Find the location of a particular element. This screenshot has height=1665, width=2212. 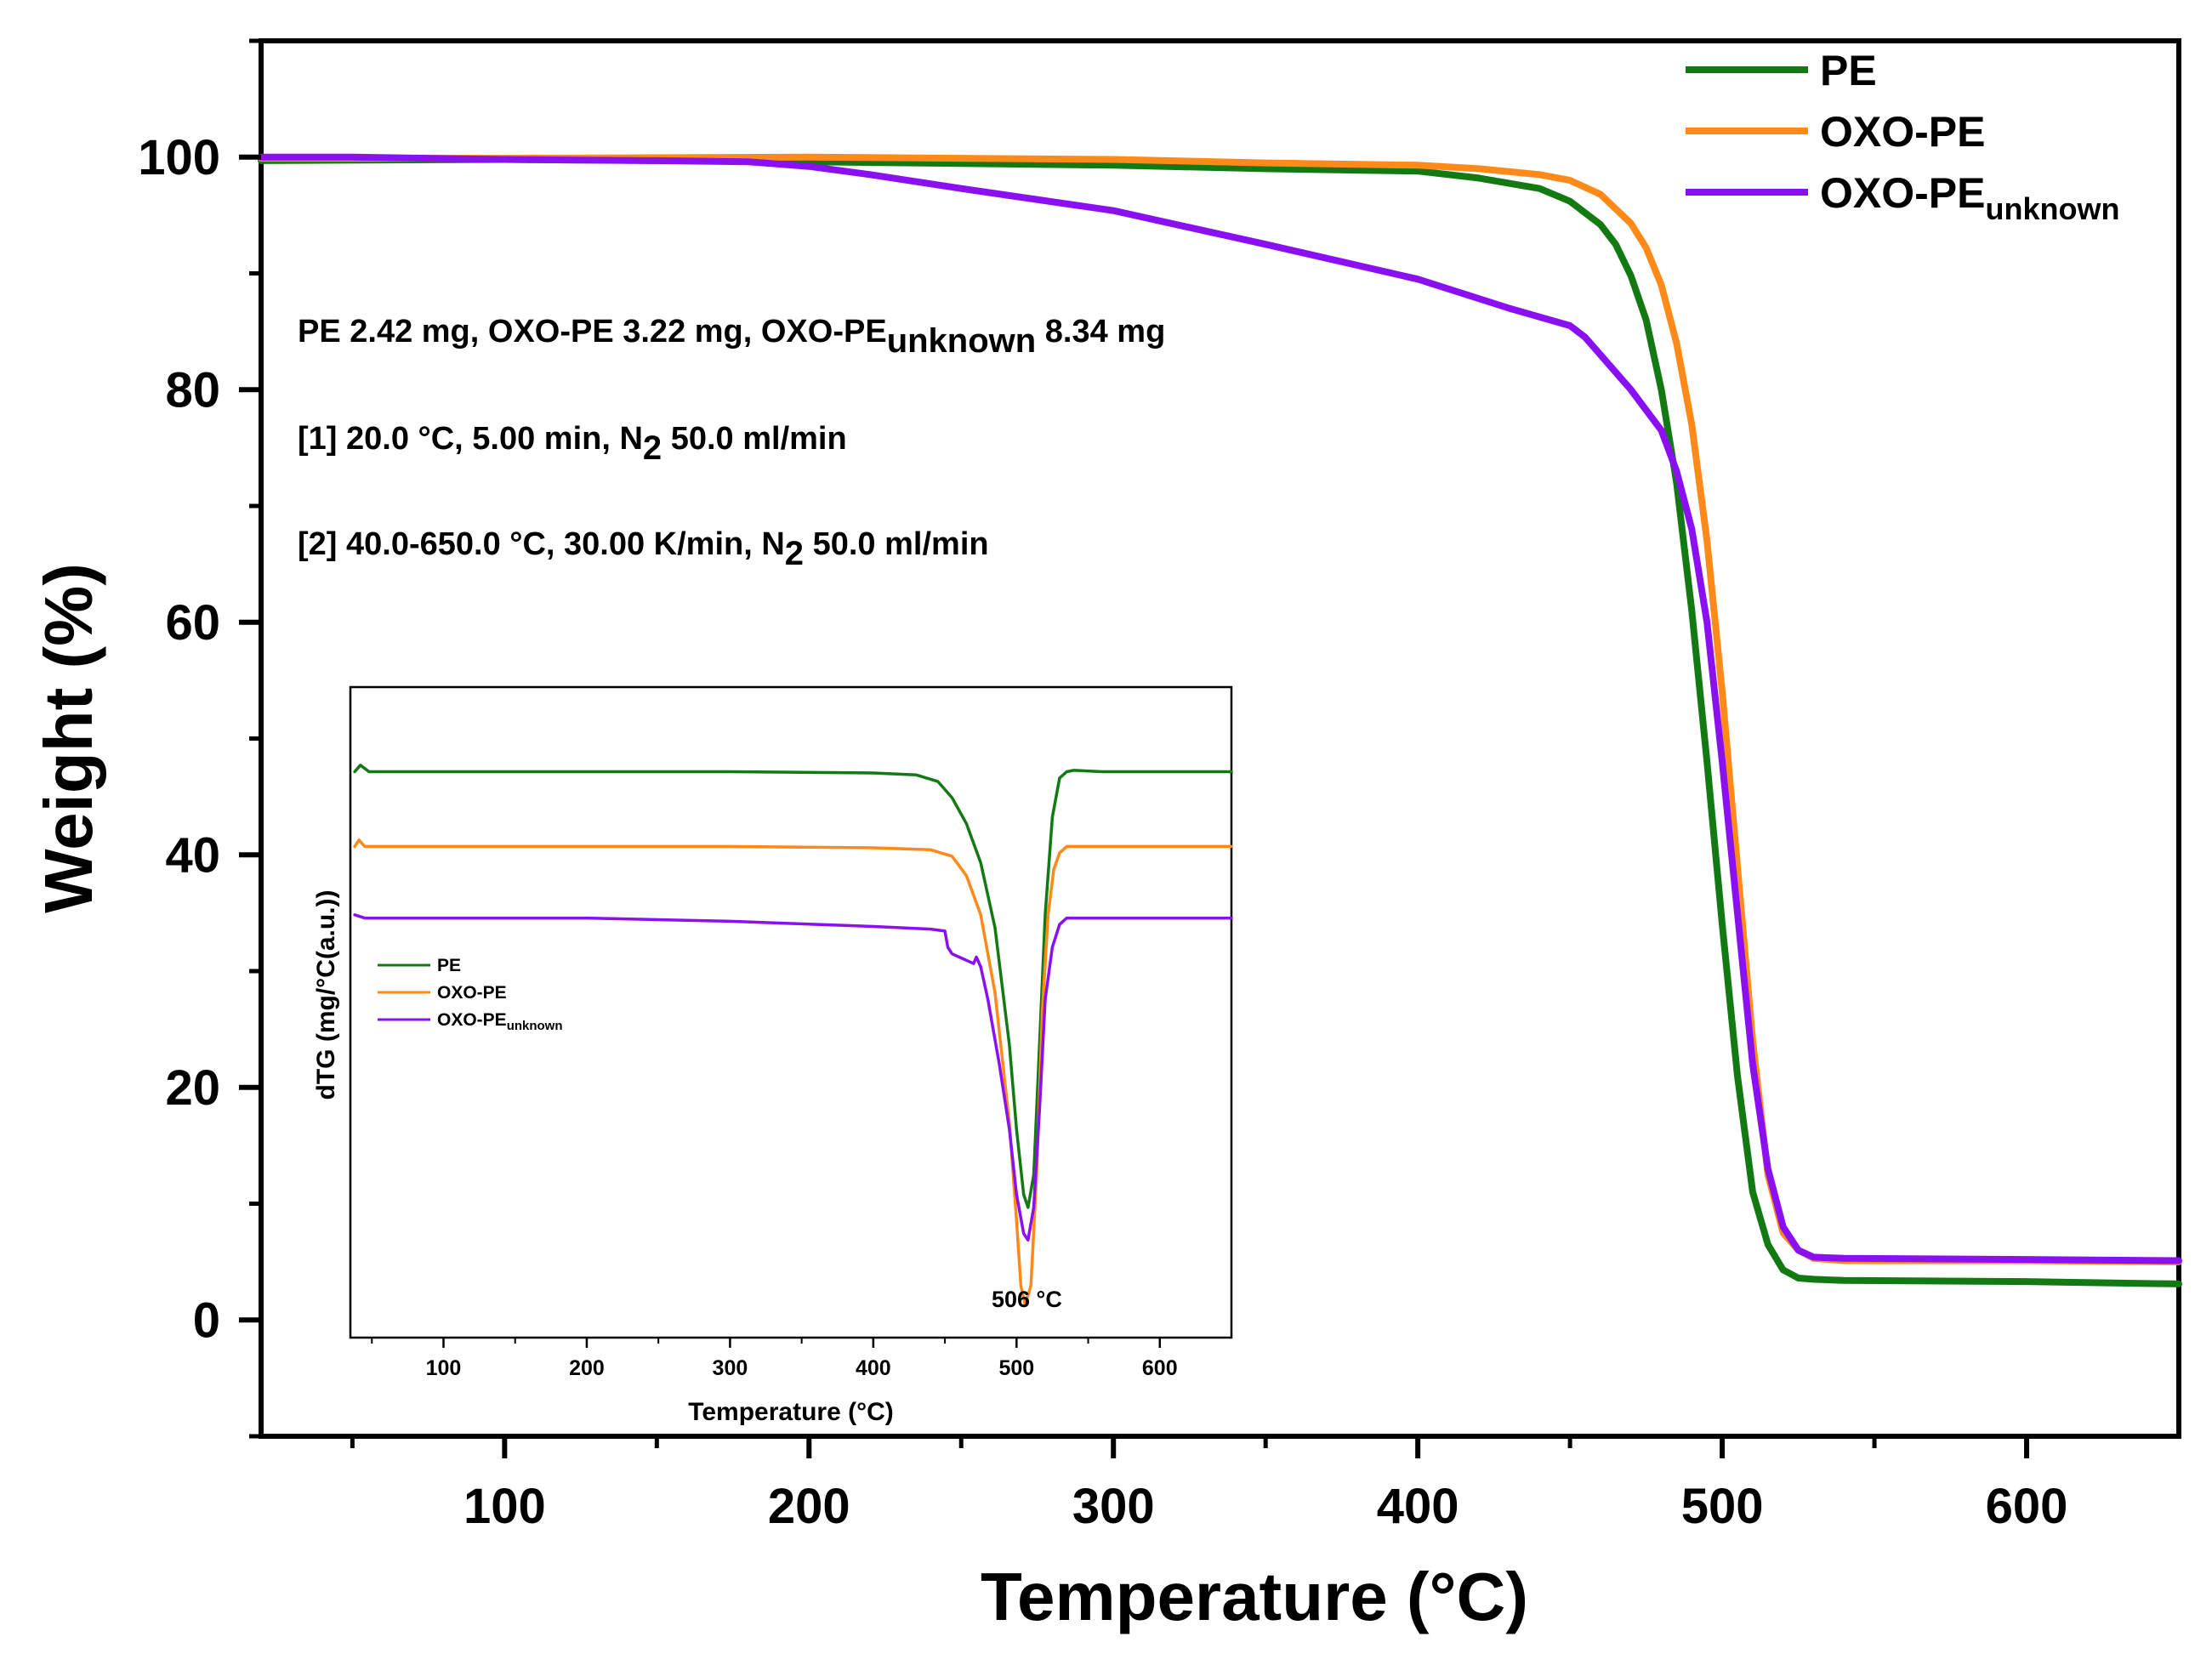

main-x-tick-label: 600 is located at coordinates (2027, 1506).